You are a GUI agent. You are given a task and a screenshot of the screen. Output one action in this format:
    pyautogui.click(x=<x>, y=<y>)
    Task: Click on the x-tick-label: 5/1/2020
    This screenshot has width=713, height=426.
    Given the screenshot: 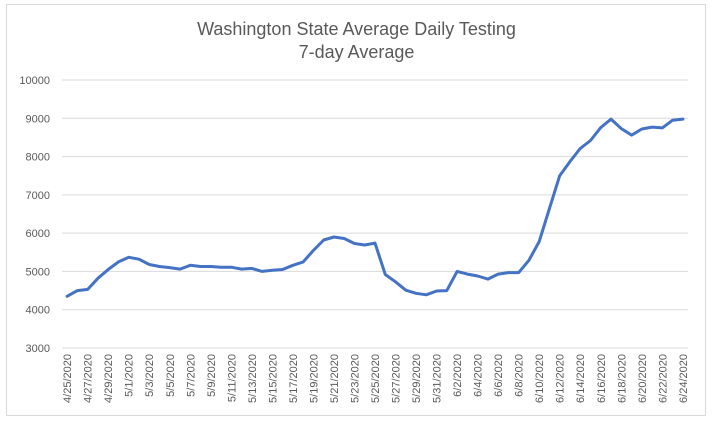 What is the action you would take?
    pyautogui.click(x=130, y=375)
    